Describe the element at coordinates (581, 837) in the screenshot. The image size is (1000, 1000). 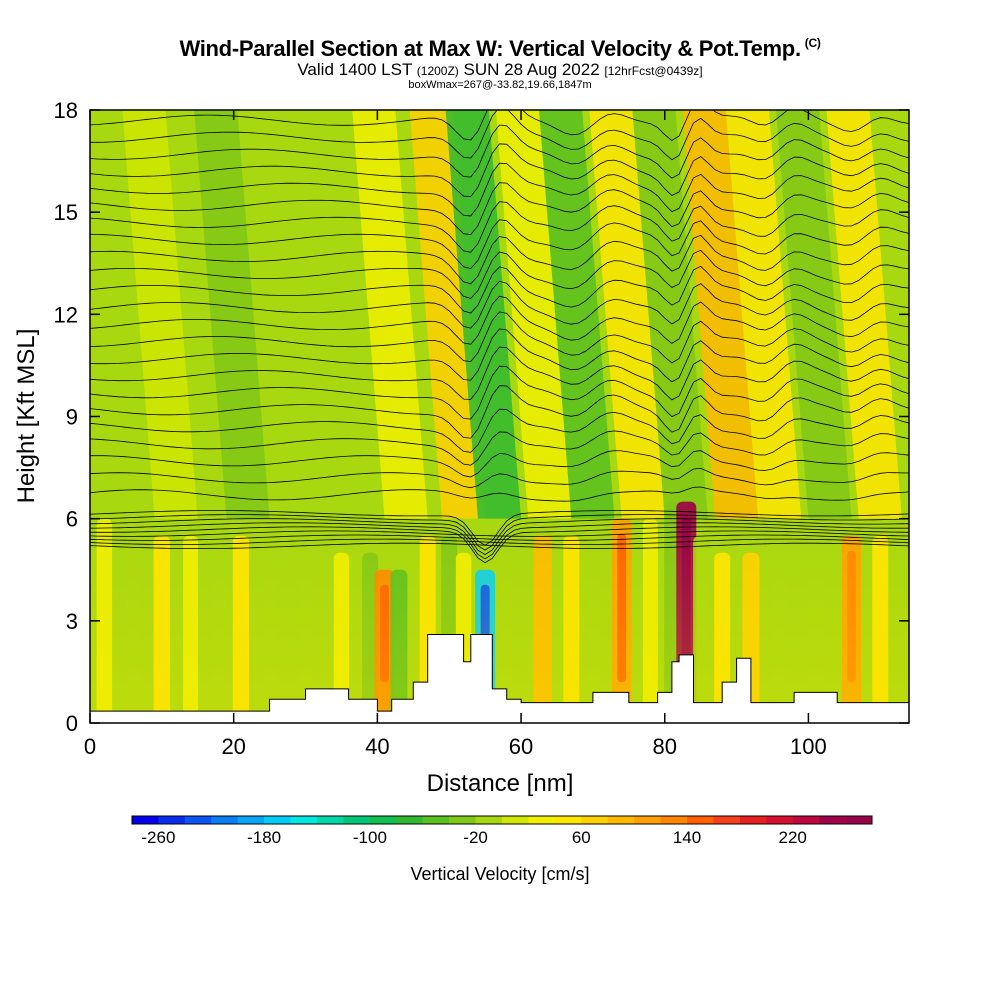
I see `colorbar-tick-label: 60` at that location.